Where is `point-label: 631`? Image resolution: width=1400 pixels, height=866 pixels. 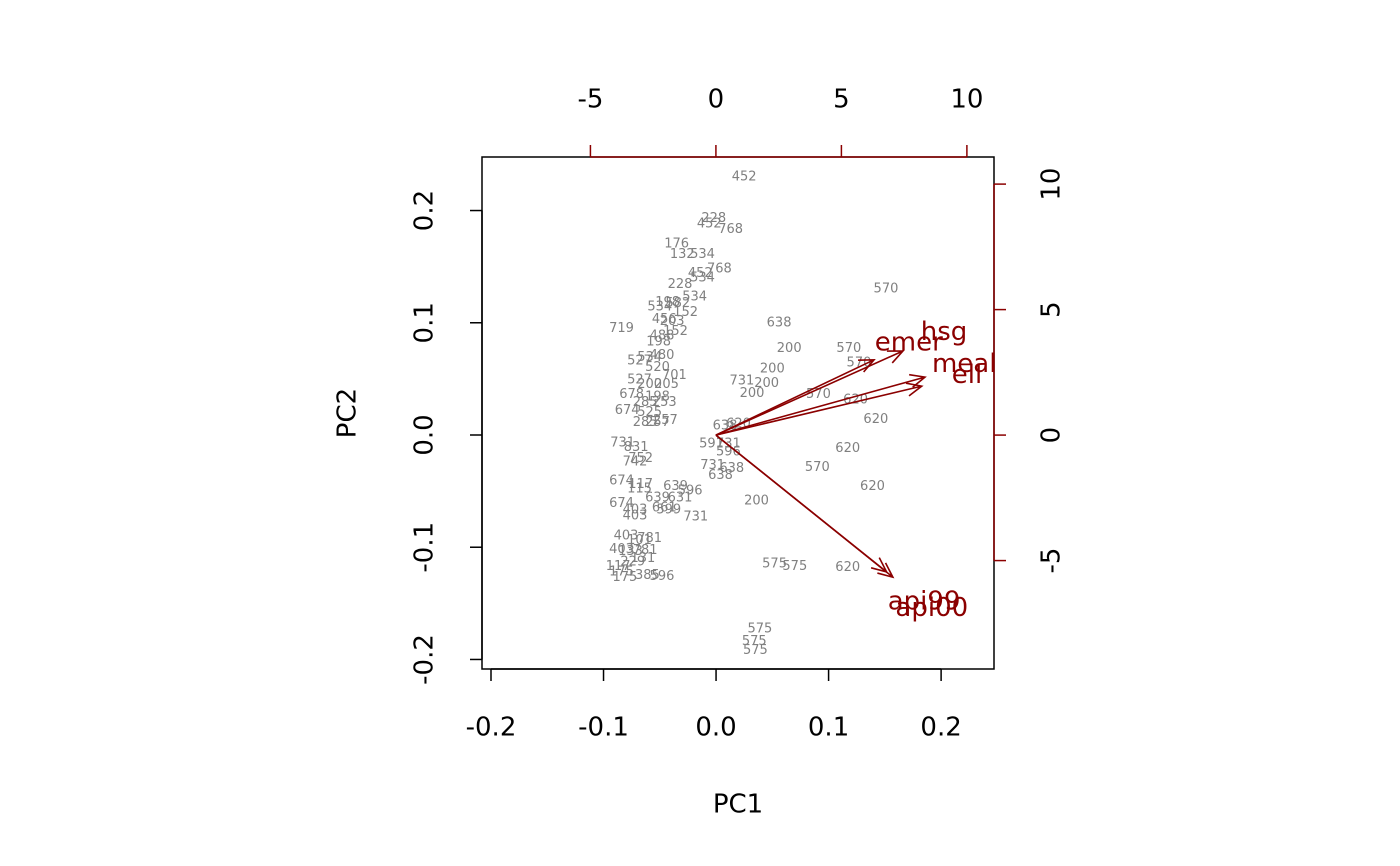
point-label: 631 is located at coordinates (680, 497).